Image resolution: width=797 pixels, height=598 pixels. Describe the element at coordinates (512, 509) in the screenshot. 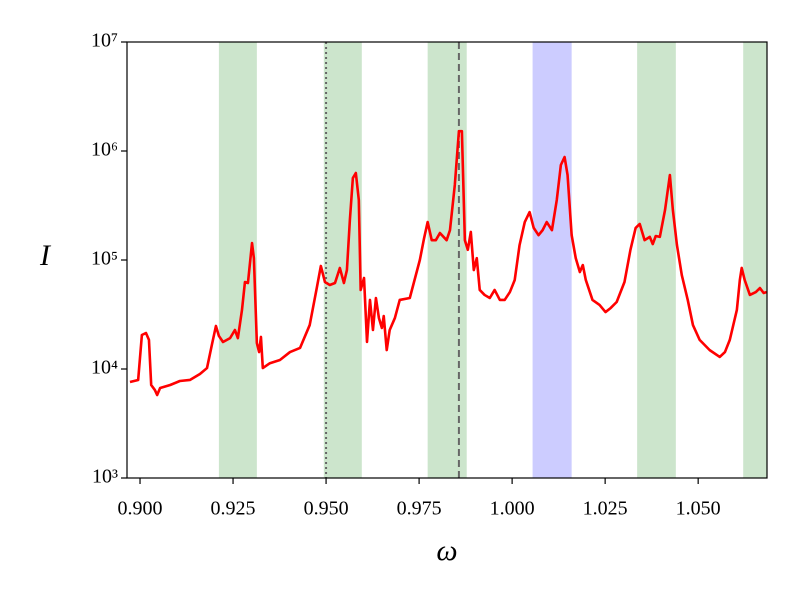

I see `x-tick-label: 1.000` at that location.